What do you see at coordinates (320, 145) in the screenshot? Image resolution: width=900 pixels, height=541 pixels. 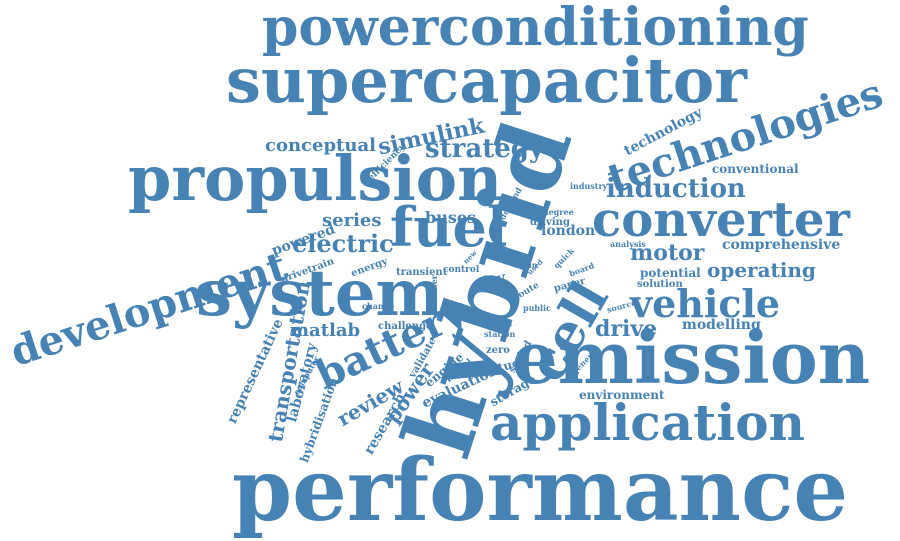 I see `word-conceptual: conceptual` at bounding box center [320, 145].